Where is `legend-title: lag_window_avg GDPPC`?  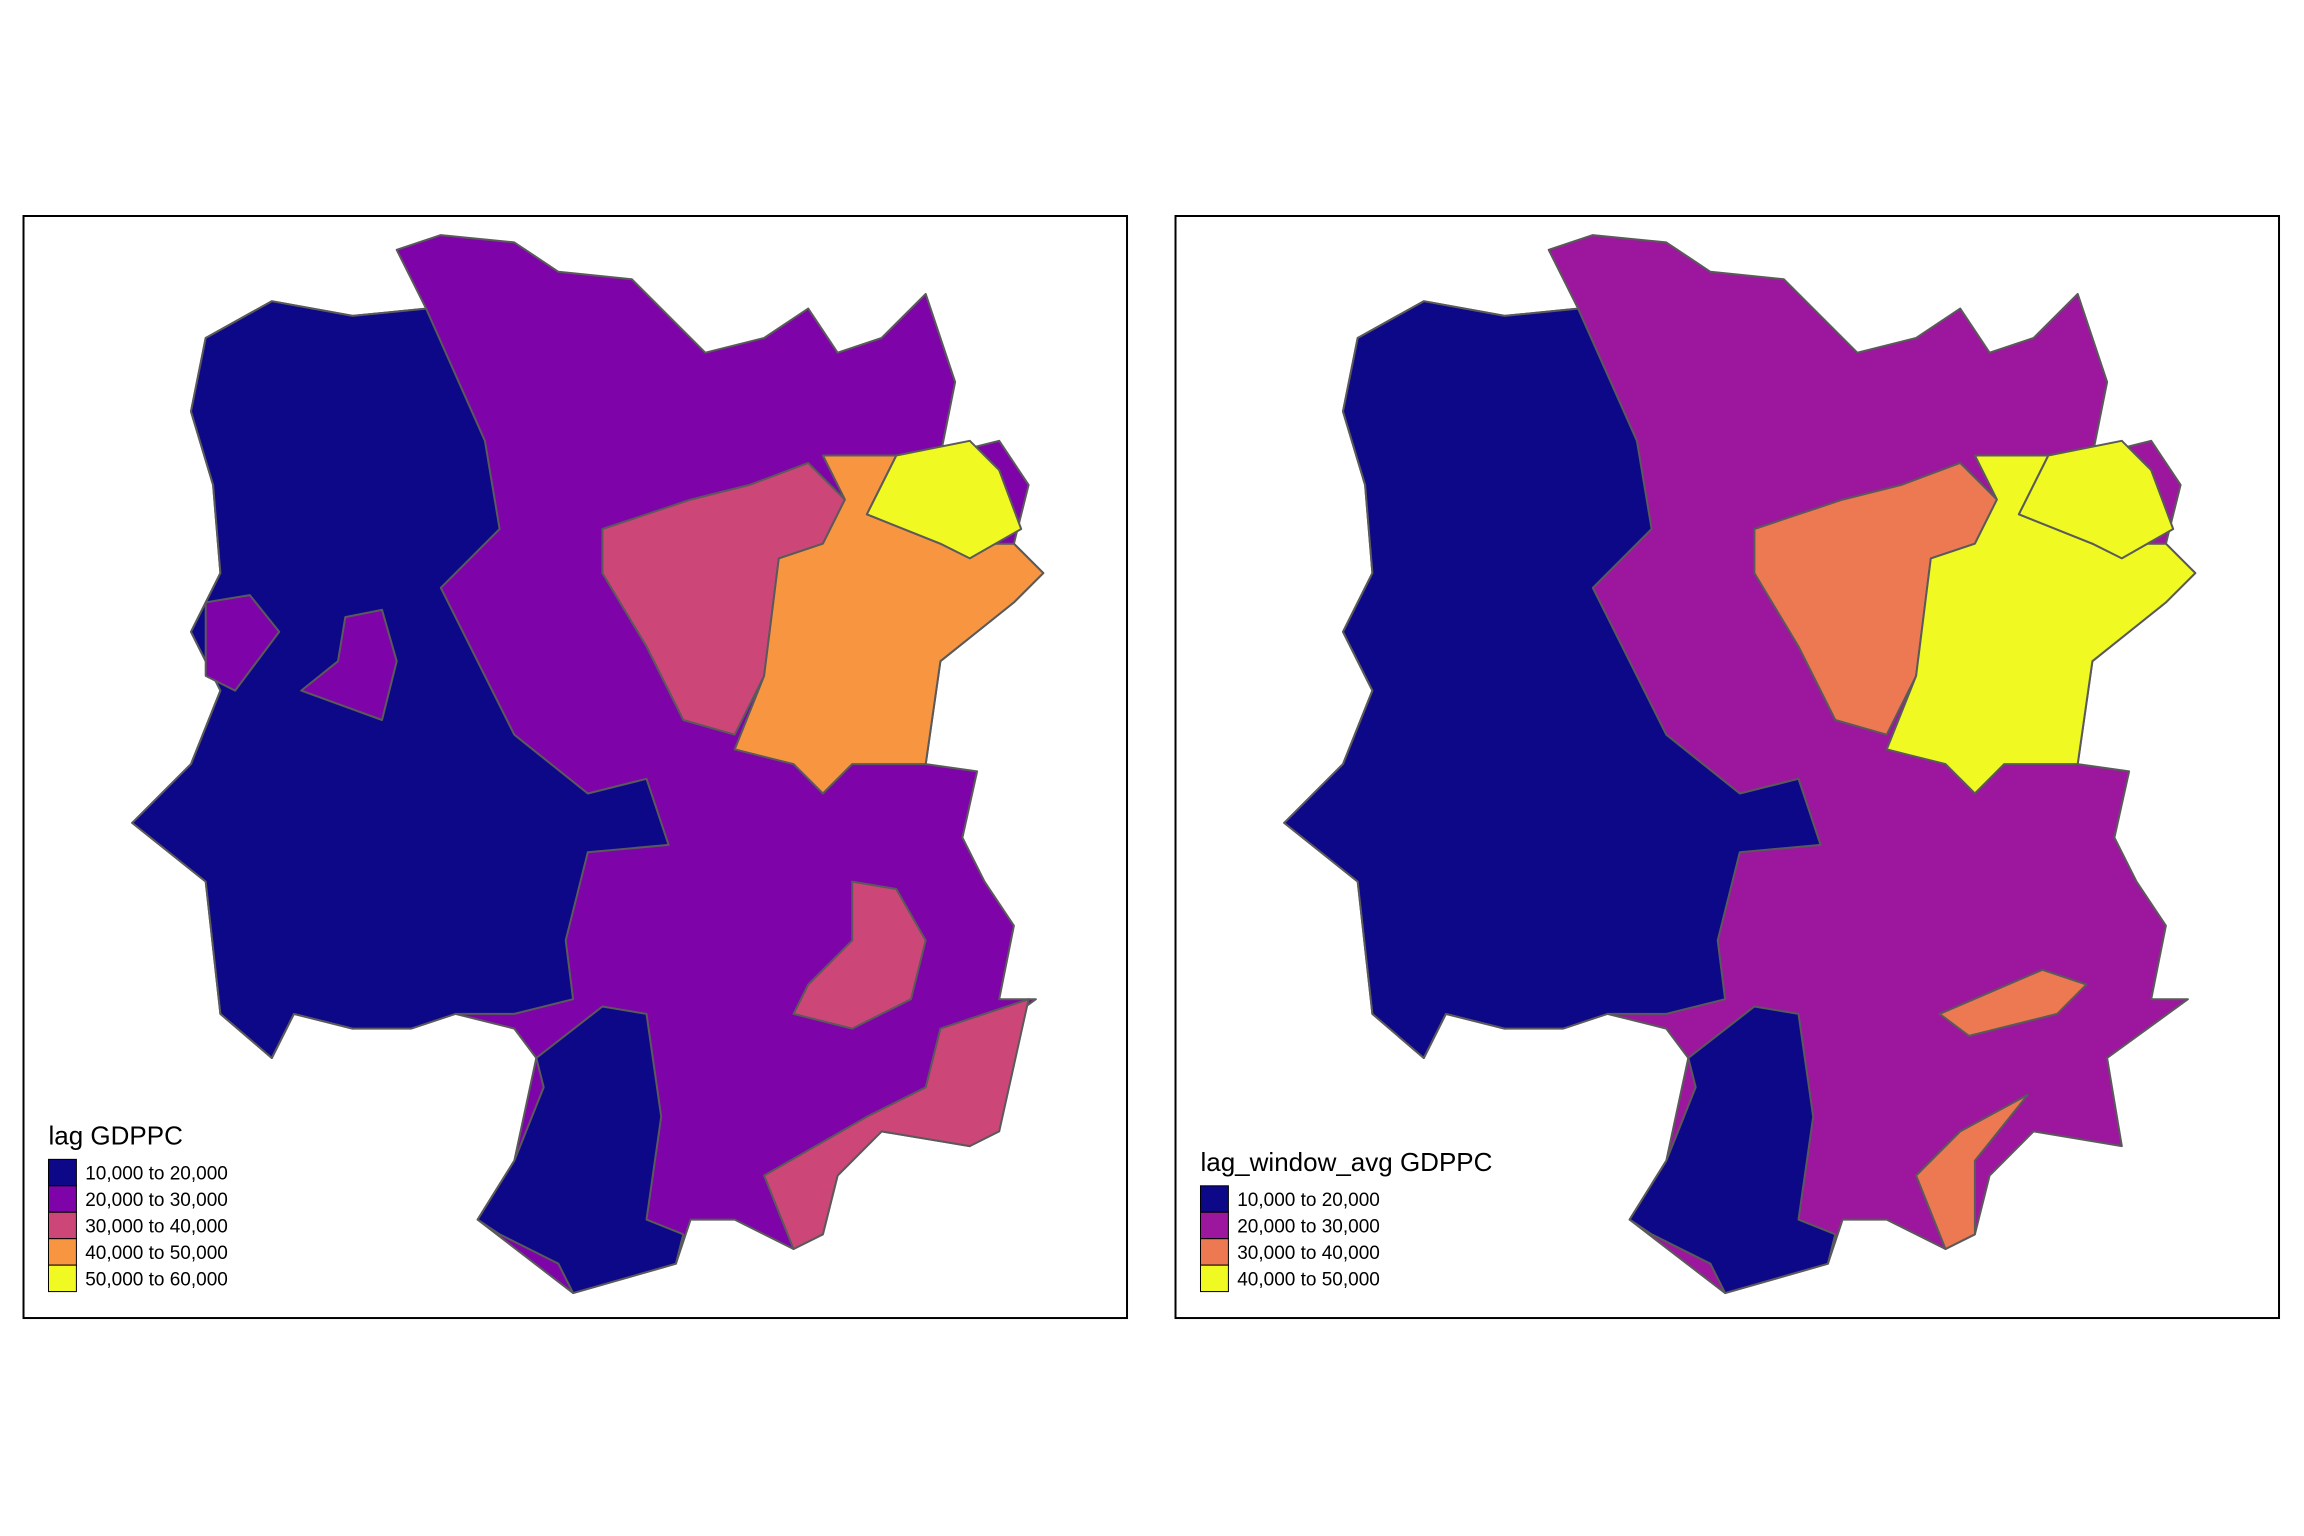 legend-title: lag_window_avg GDPPC is located at coordinates (1346, 1162).